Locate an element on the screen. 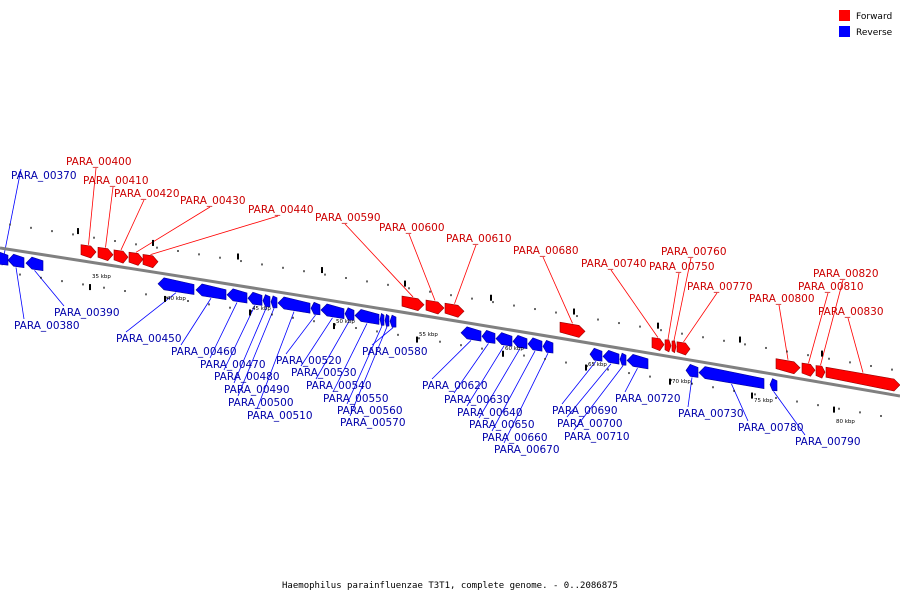 The image size is (900, 600). gene-label-para-00650: PARA_00650 is located at coordinates (502, 425).